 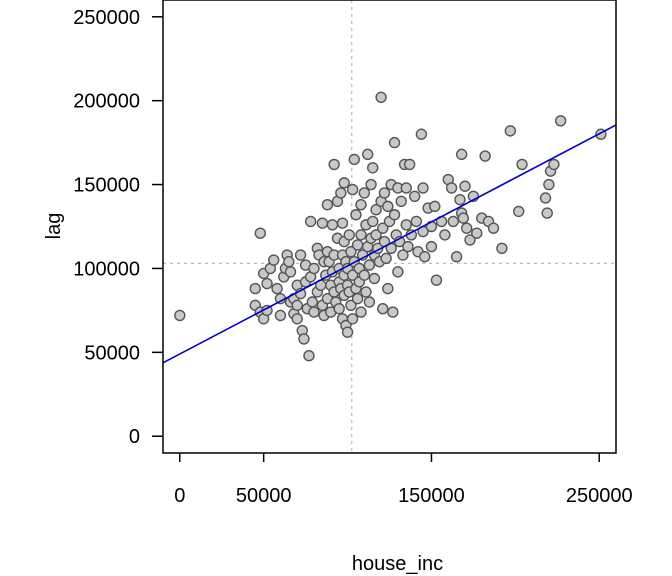 I want to click on y-tick-label: 0, so click(x=134, y=437).